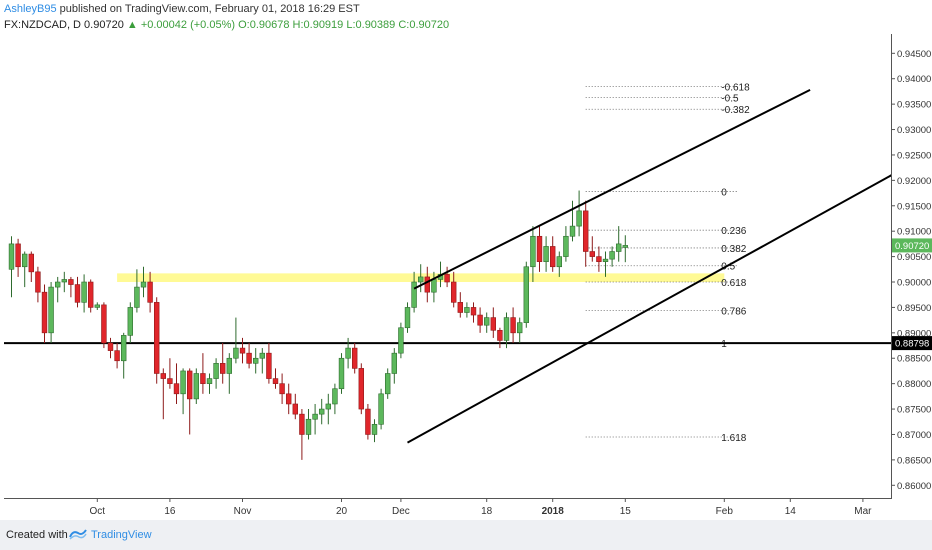 Image resolution: width=932 pixels, height=550 pixels. I want to click on last-price-tag-text: 0.90720, so click(912, 246).